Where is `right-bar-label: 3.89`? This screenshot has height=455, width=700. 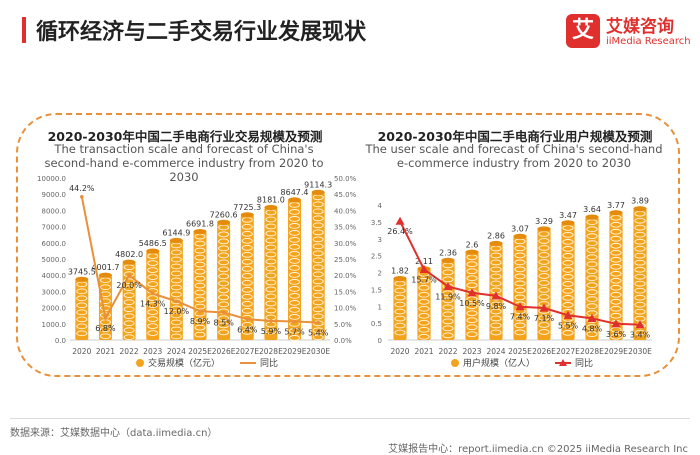 right-bar-label: 3.89 is located at coordinates (640, 201).